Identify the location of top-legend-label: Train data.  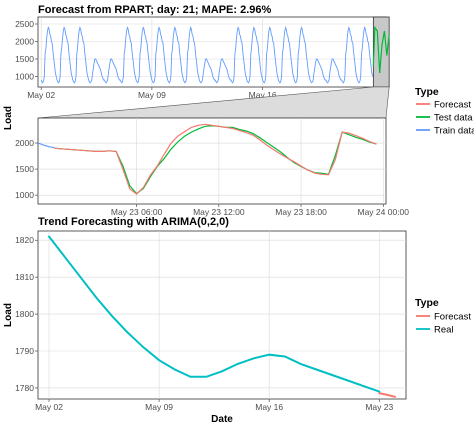
(454, 131).